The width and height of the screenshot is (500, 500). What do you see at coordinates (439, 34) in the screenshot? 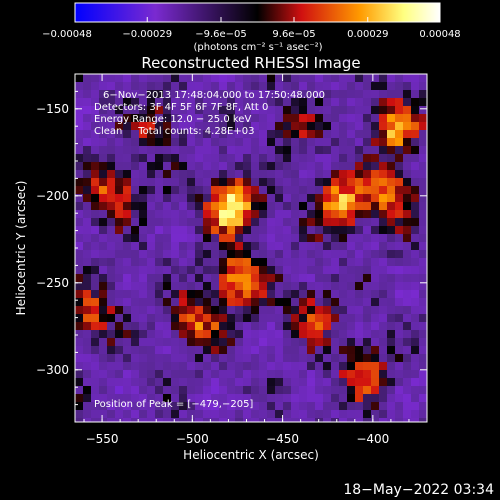
I see `colorbar-tick-label: 0.00048` at bounding box center [439, 34].